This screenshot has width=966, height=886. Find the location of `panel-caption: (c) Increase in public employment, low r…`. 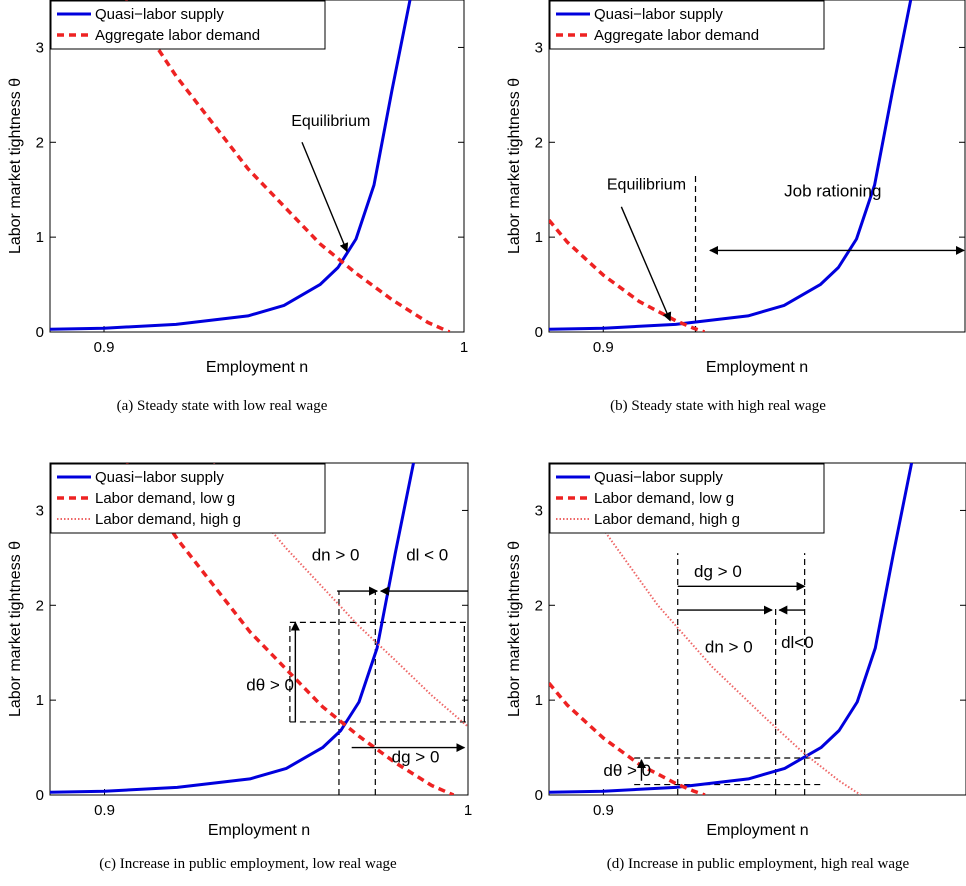

panel-caption: (c) Increase in public employment, low r… is located at coordinates (248, 864).